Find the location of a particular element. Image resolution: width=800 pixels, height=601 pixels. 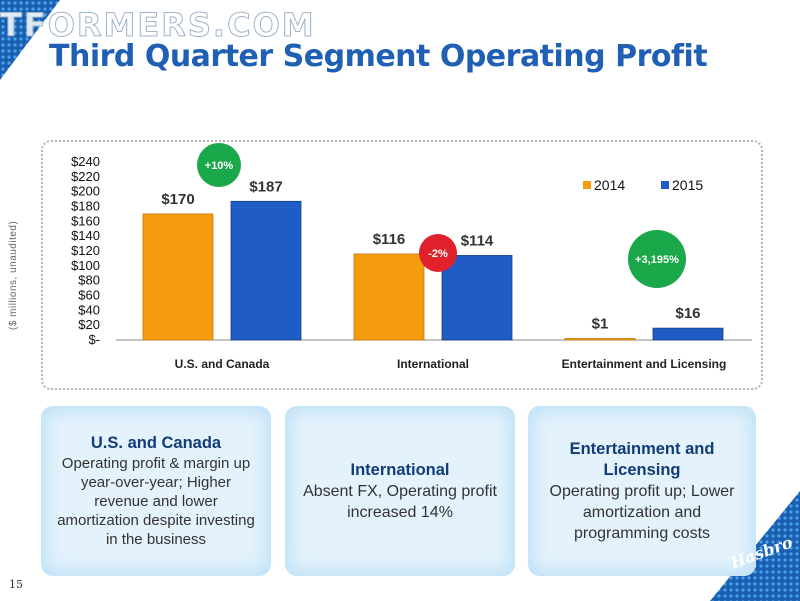

card-title: International is located at coordinates (400, 469).